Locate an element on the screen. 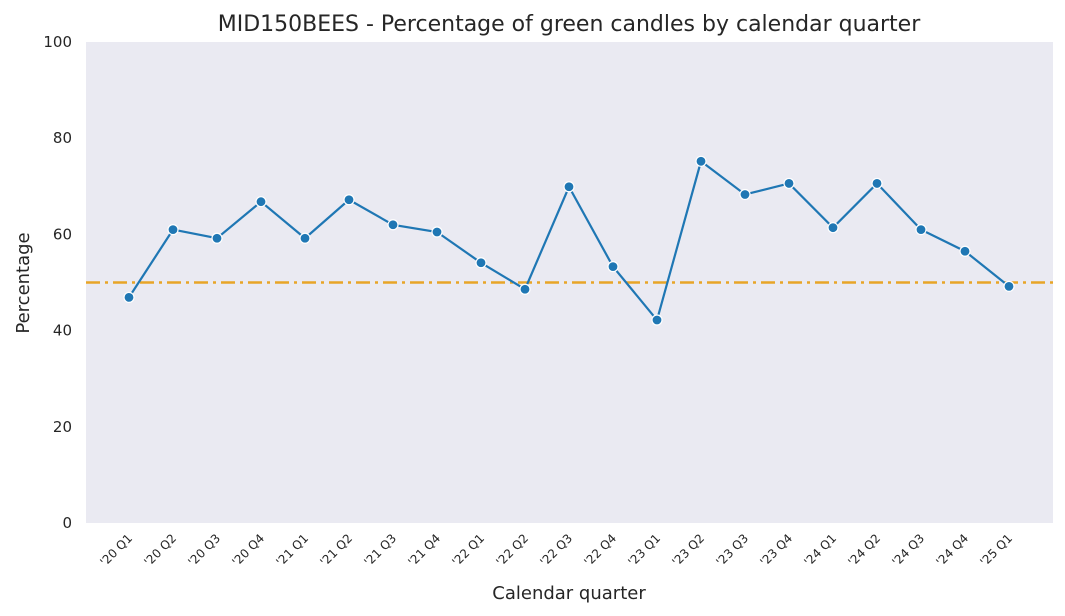 The width and height of the screenshot is (1065, 616). x-tick-label: '22 Q1 is located at coordinates (468, 550).